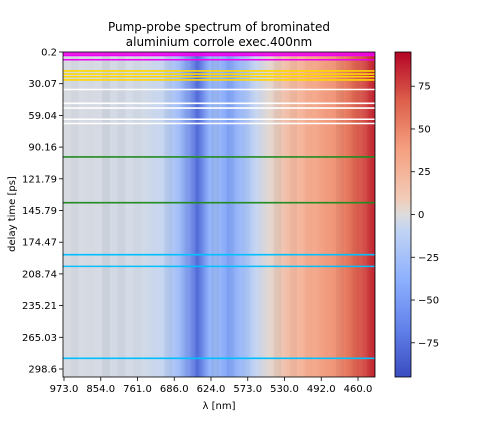  What do you see at coordinates (321, 389) in the screenshot?
I see `x-tick-label: 492.0` at bounding box center [321, 389].